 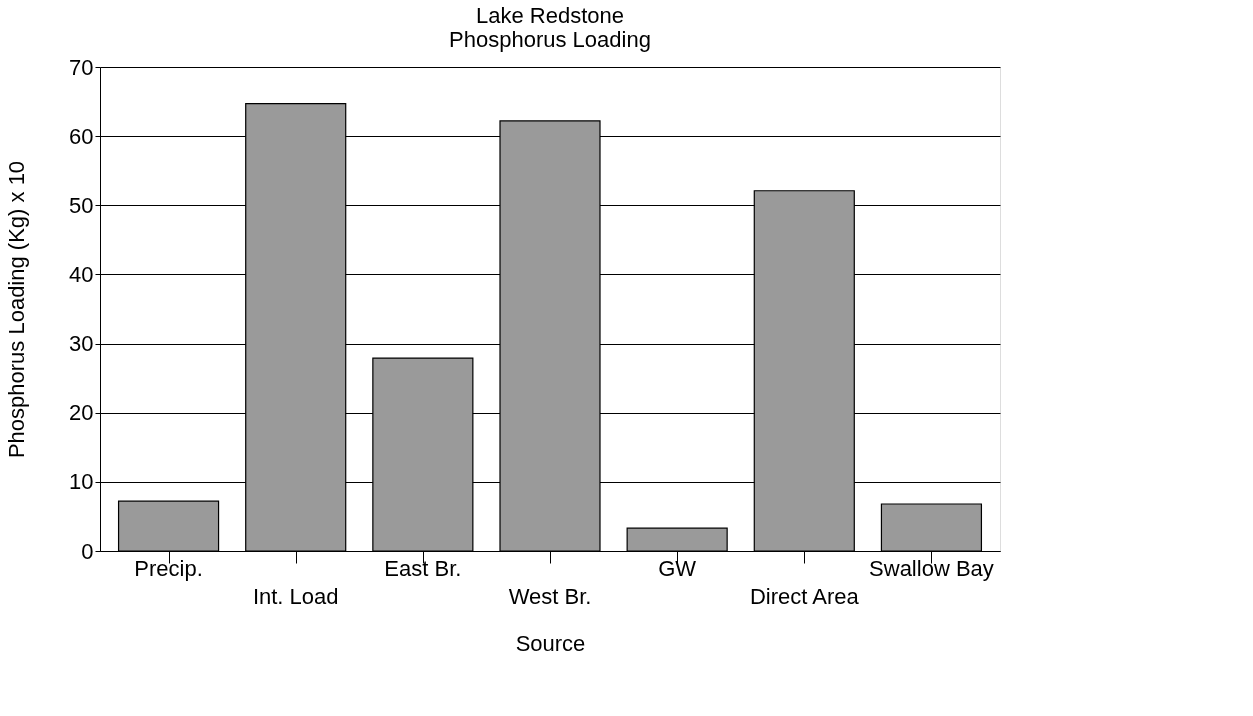 What do you see at coordinates (931, 568) in the screenshot?
I see `x-tick-label: Swallow Bay` at bounding box center [931, 568].